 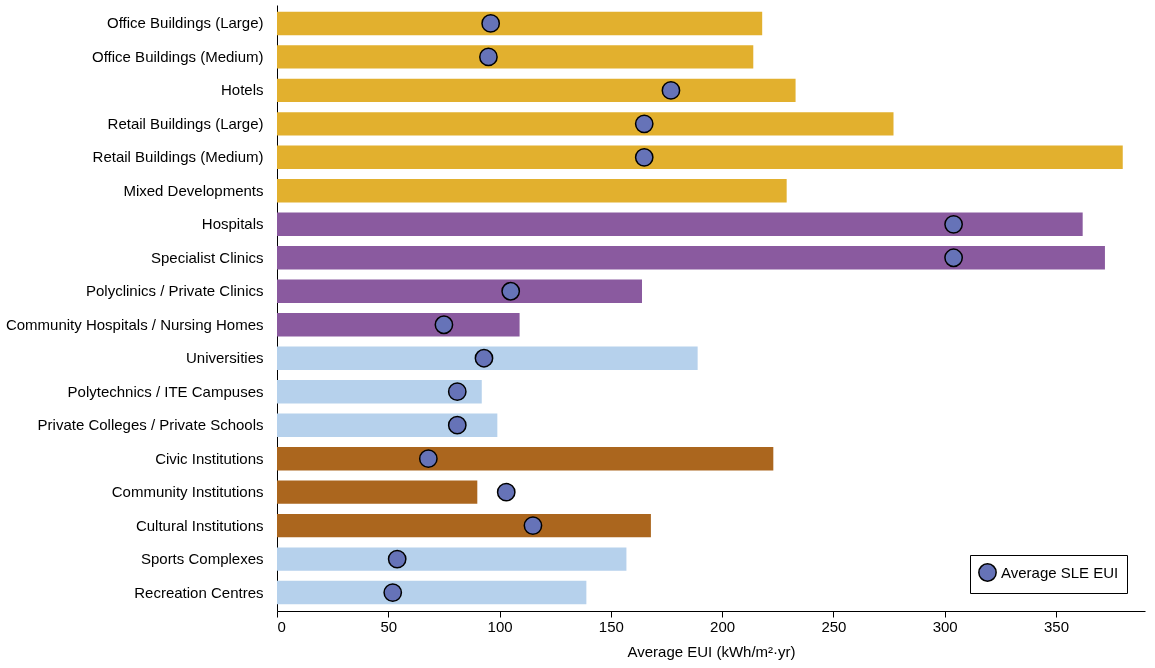 What do you see at coordinates (165, 391) in the screenshot?
I see `y-tick-label: Polytechnics / ITE Campuses` at bounding box center [165, 391].